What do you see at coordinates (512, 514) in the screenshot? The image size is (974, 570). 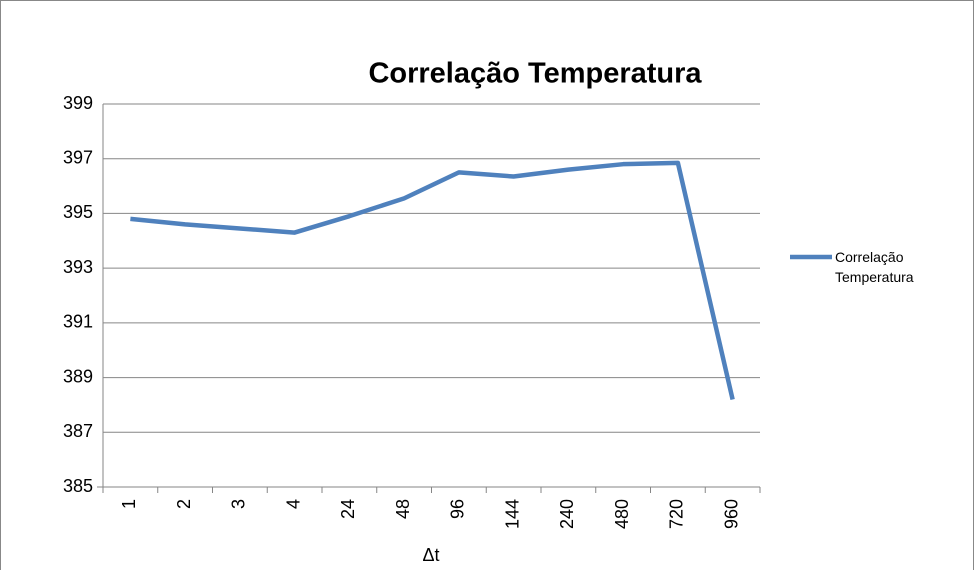 I see `x-tick-label: 144` at bounding box center [512, 514].